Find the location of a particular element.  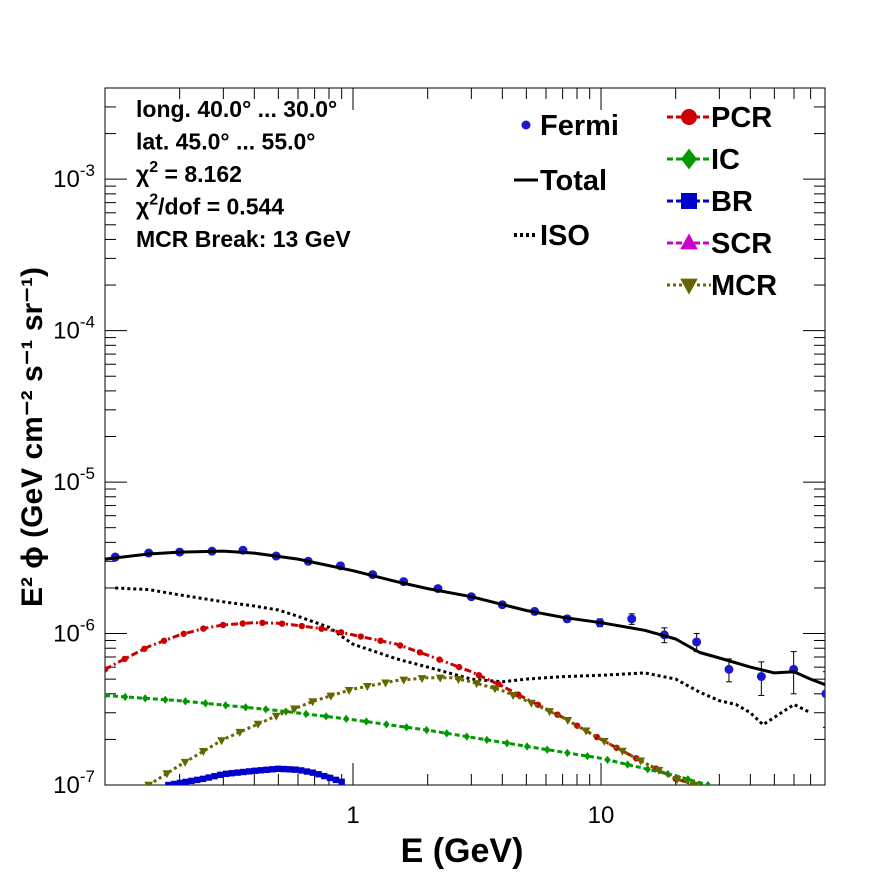

legend-left: Fermi Total ISO is located at coordinates (566, 181).